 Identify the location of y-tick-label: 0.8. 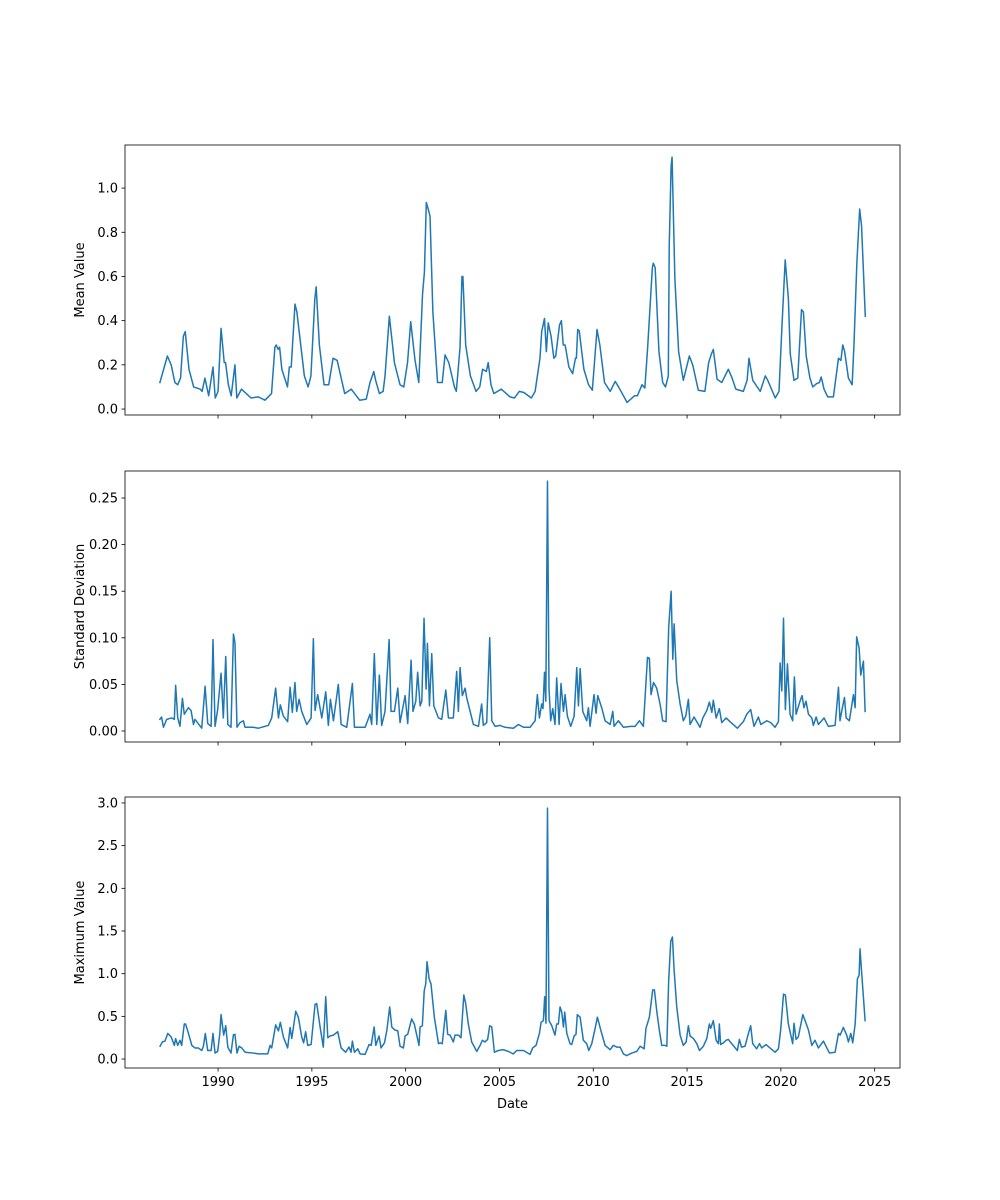
(107, 233).